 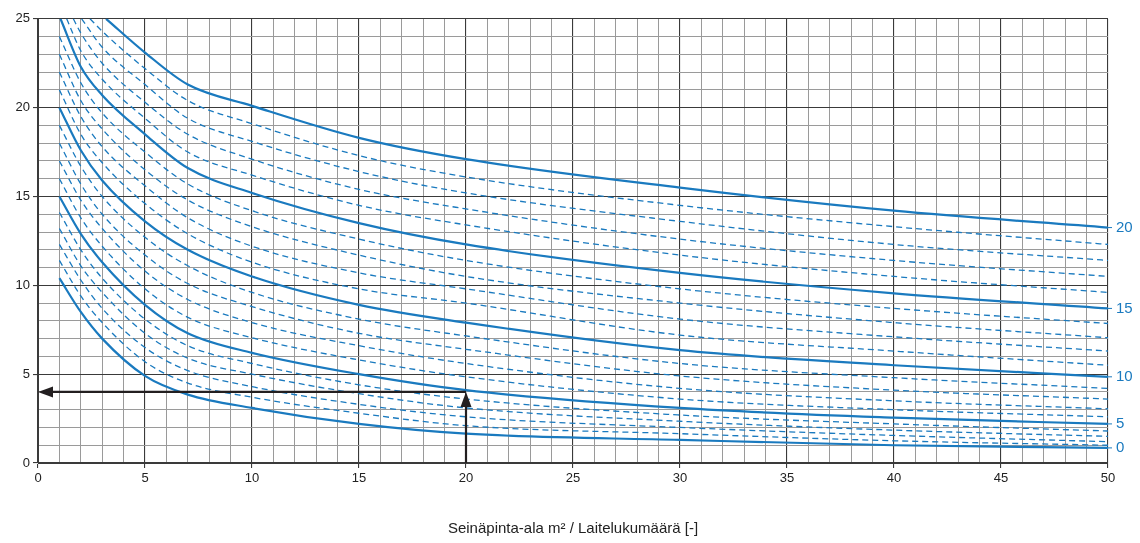 What do you see at coordinates (22, 107) in the screenshot?
I see `y-tick-label: 20` at bounding box center [22, 107].